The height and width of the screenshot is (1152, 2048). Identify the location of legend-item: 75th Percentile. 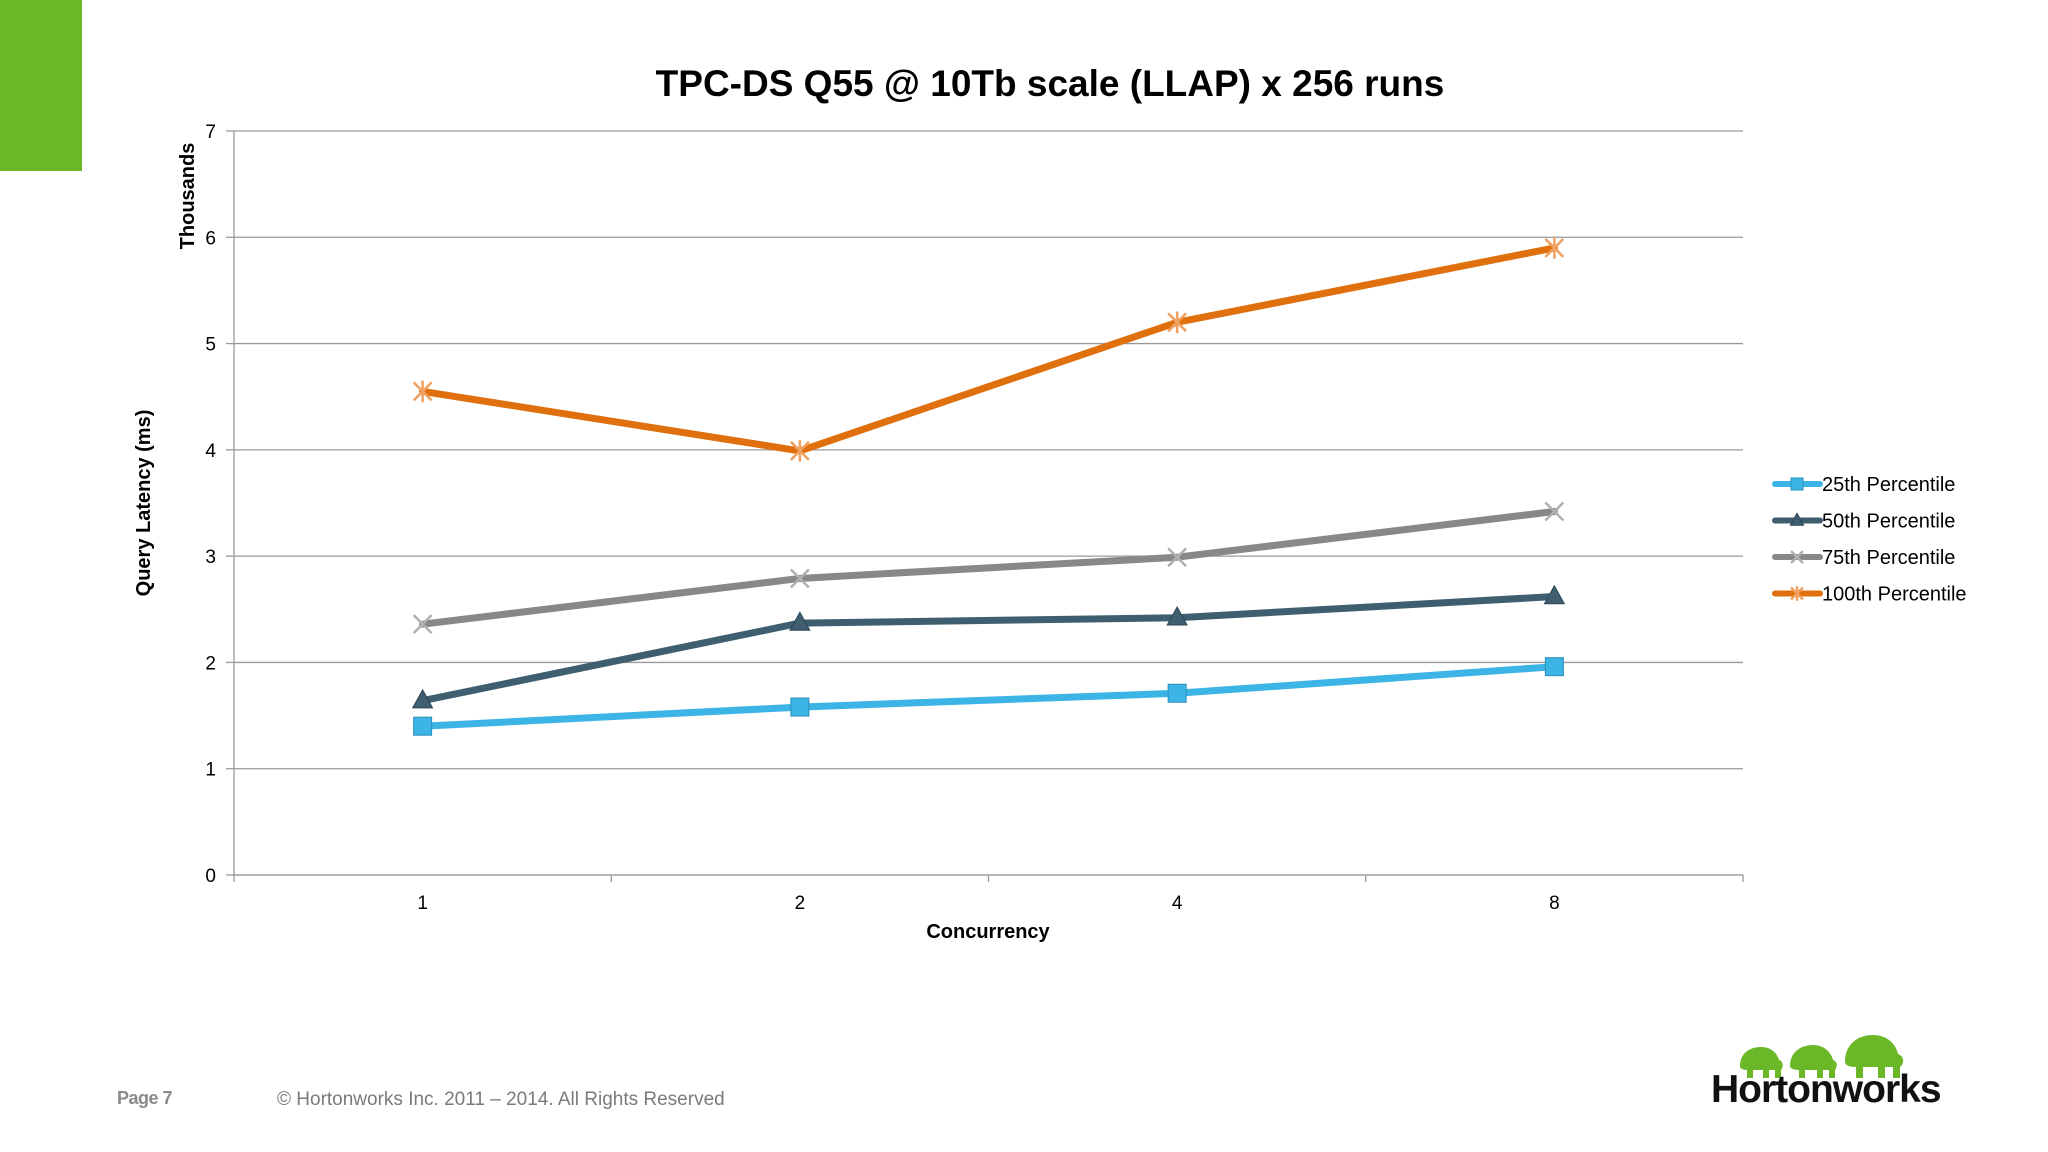
(1863, 558).